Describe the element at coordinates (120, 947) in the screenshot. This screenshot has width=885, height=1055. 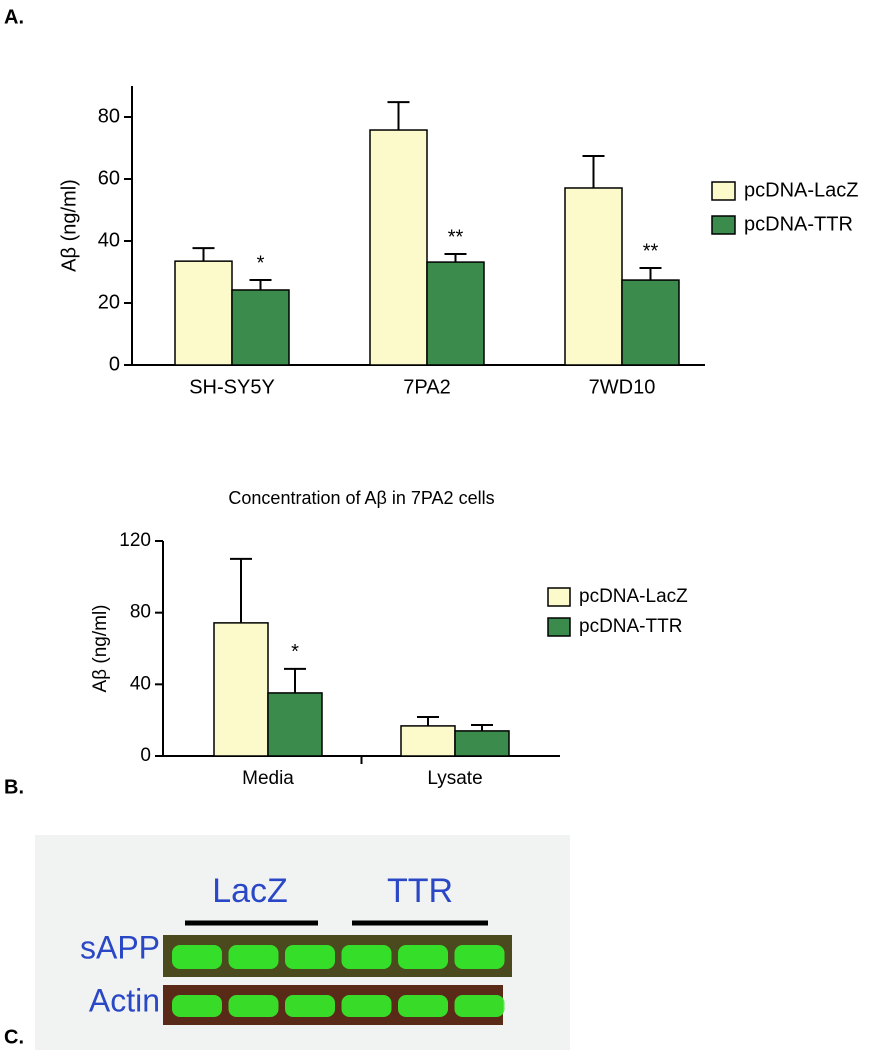
I see `blot-row-label: sAPP` at that location.